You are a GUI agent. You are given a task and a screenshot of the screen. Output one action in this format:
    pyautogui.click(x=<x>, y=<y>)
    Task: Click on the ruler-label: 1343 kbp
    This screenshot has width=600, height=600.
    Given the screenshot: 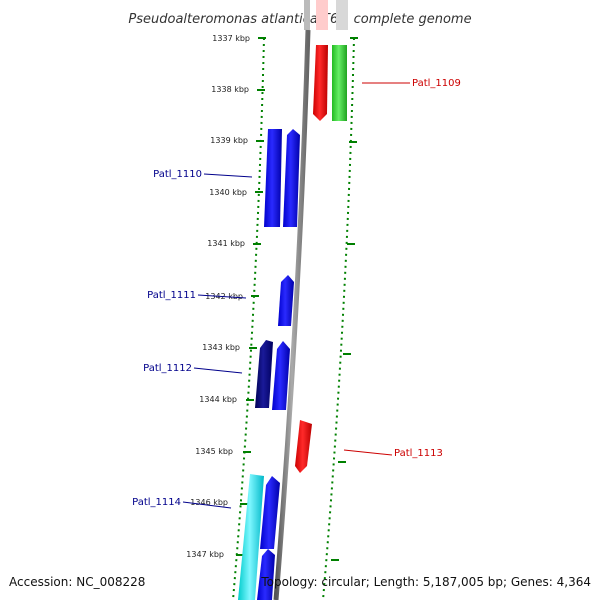 What is the action you would take?
    pyautogui.click(x=221, y=347)
    